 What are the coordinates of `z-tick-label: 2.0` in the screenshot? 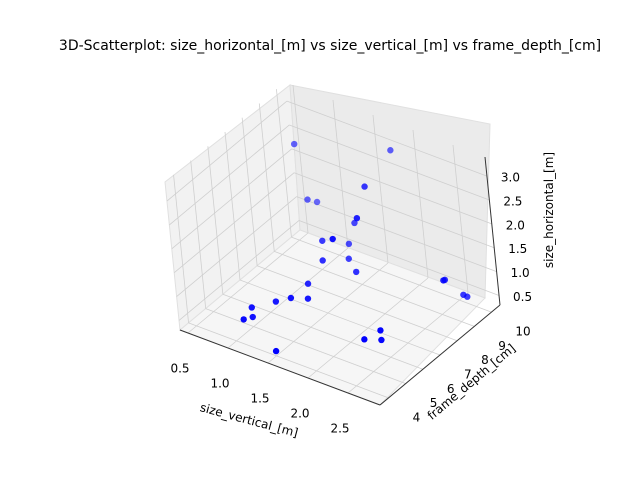 It's located at (515, 225).